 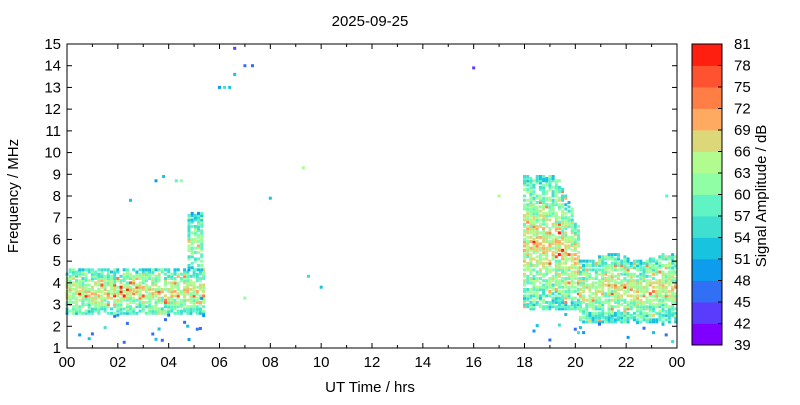 I want to click on colorbar-tick-label: 66, so click(x=742, y=152).